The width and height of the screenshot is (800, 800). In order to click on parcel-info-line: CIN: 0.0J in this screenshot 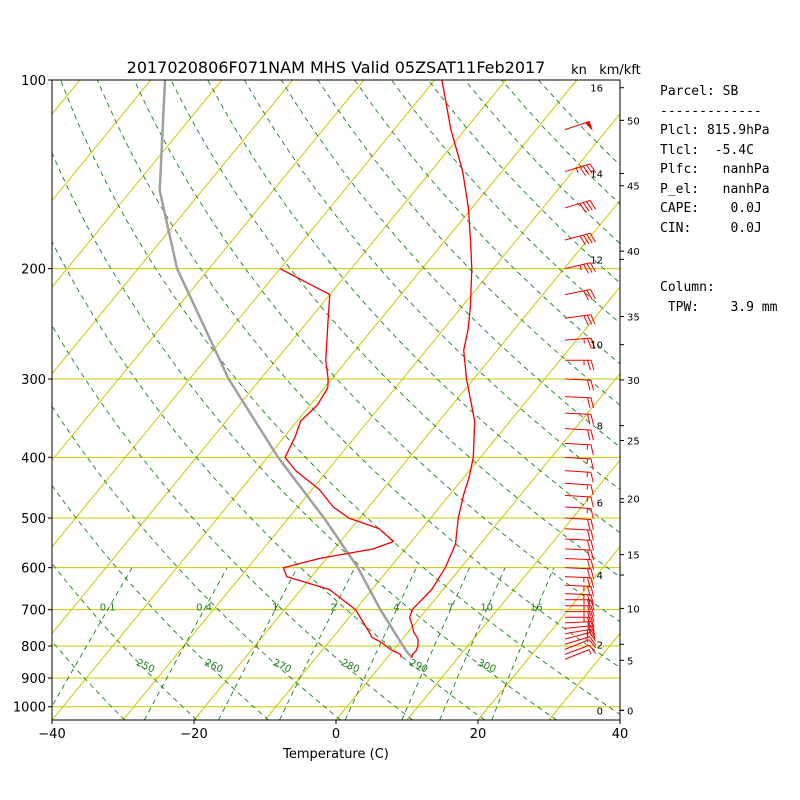, I will do `click(711, 228)`.